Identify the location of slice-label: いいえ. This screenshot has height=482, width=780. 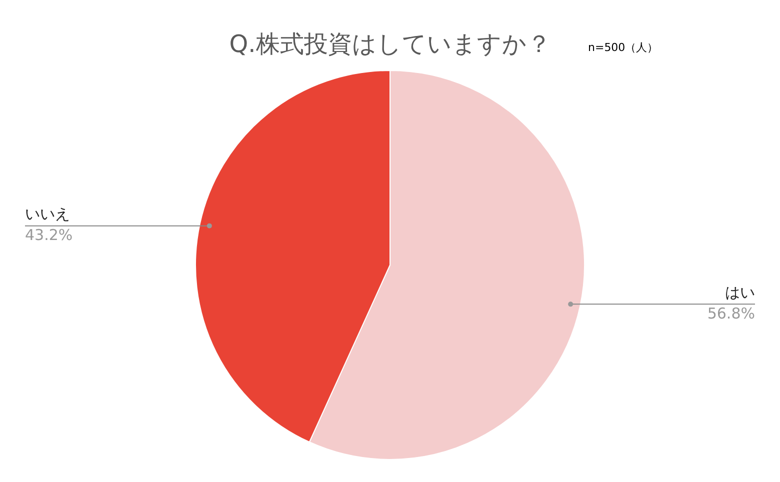
(47, 214).